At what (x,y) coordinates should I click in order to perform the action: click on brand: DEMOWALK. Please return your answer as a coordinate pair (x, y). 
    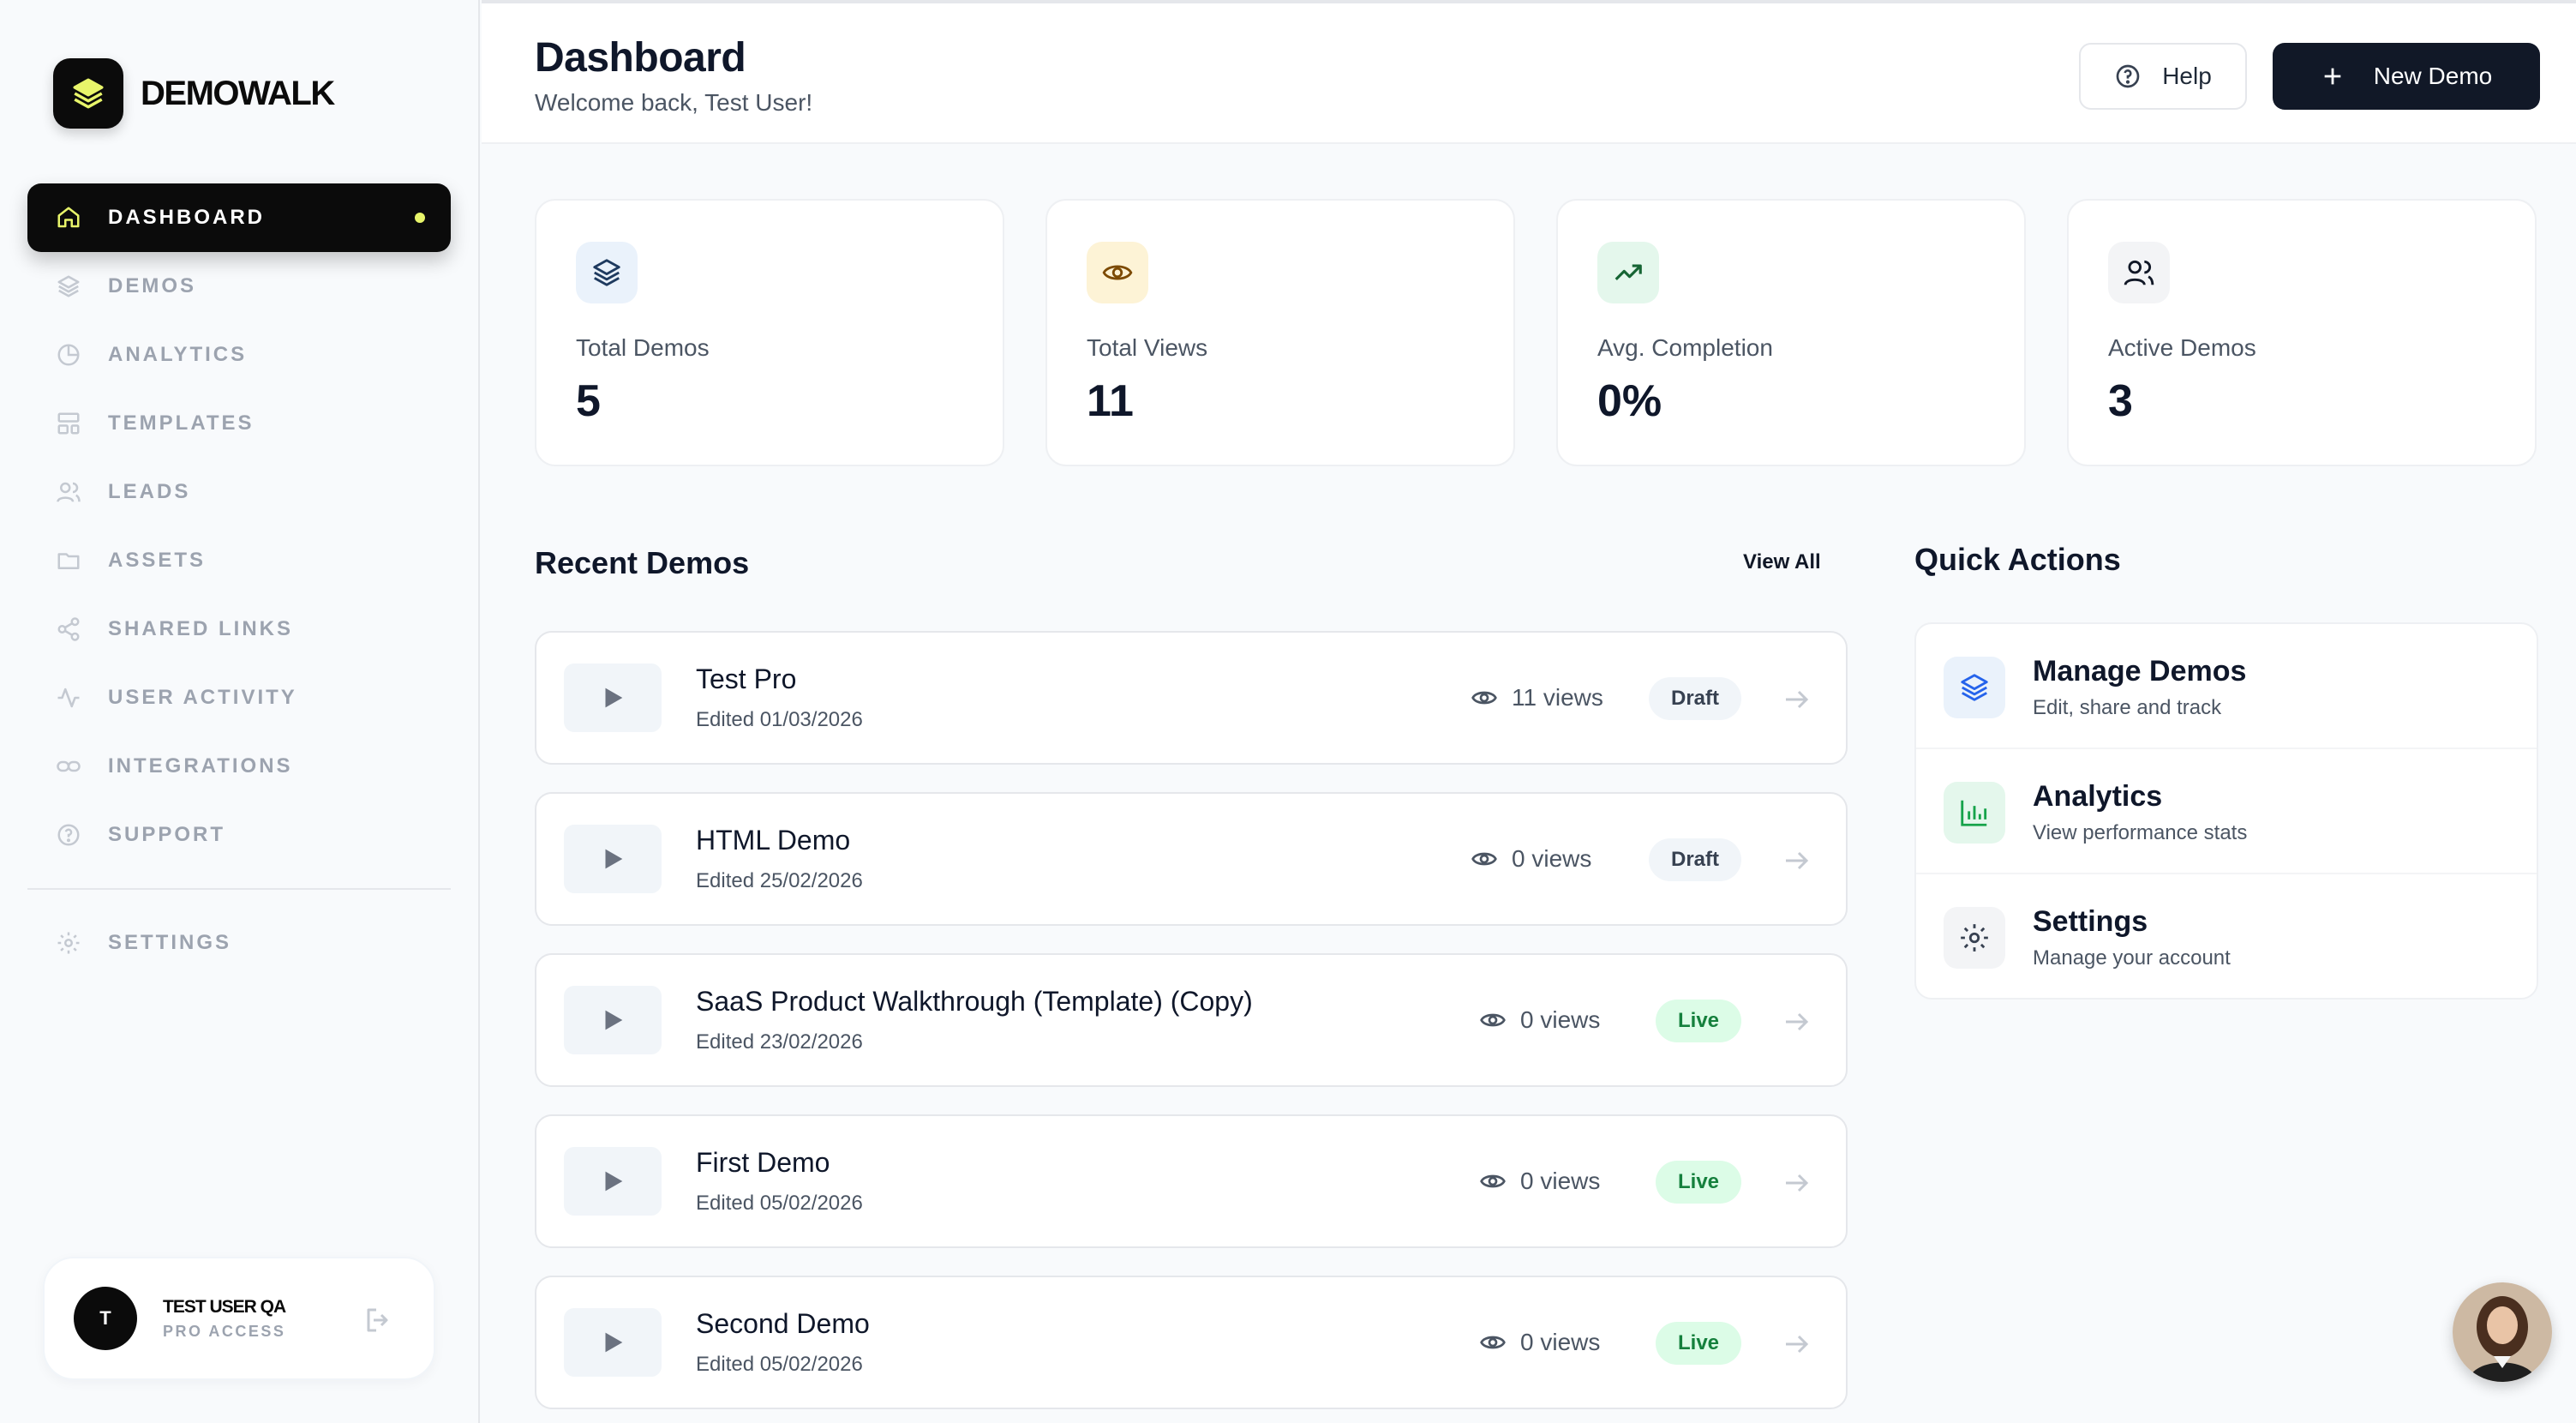
    Looking at the image, I should click on (194, 93).